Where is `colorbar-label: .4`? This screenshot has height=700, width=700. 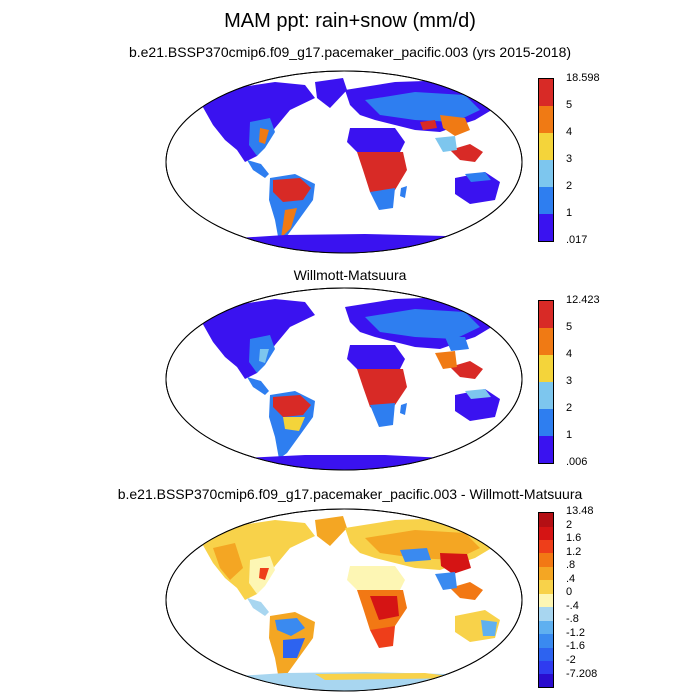
colorbar-label: .4 is located at coordinates (571, 579).